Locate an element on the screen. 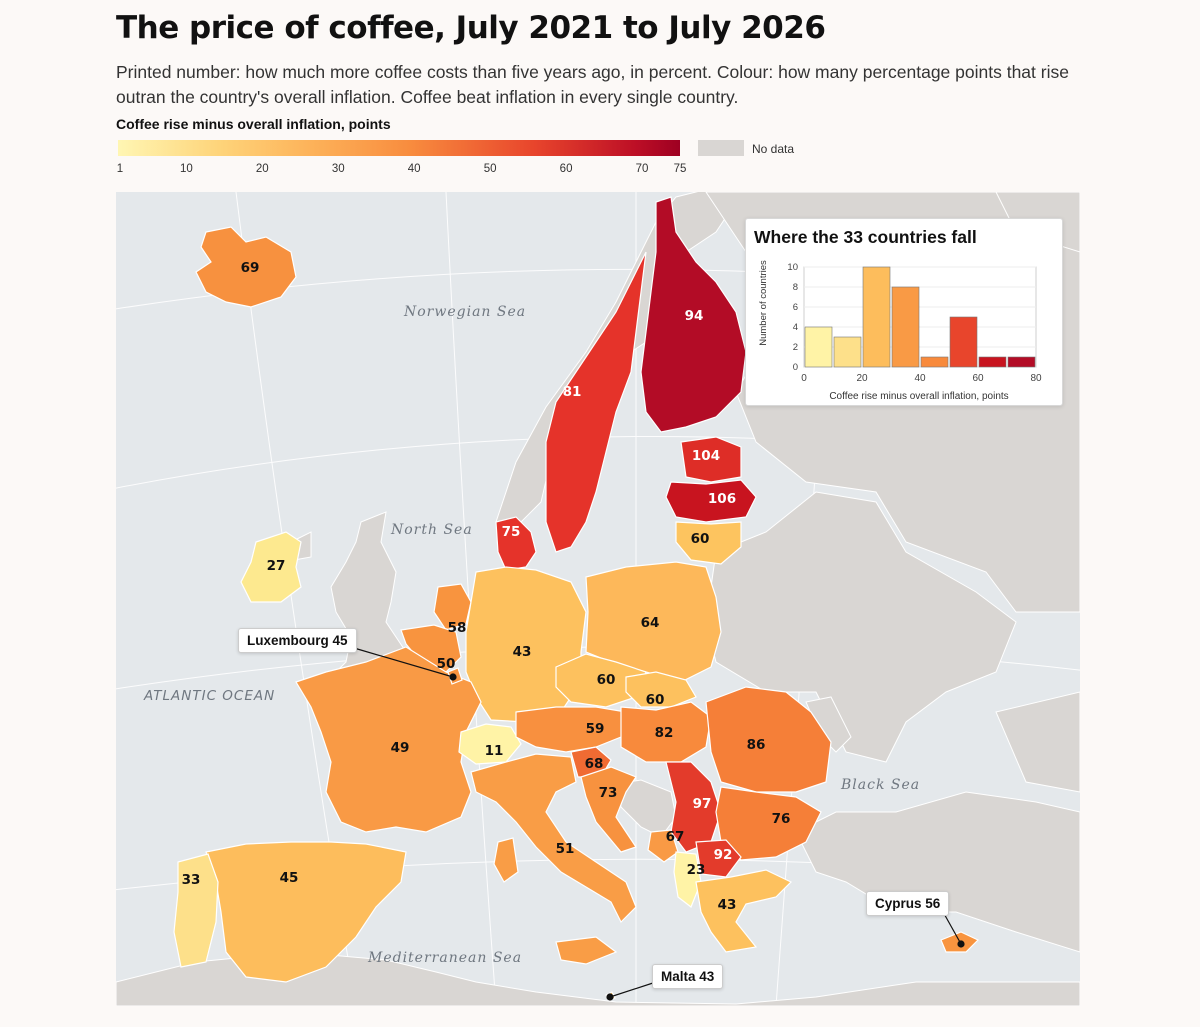  histogram-x-ticks: 0 20 40 60 80 is located at coordinates (921, 378).